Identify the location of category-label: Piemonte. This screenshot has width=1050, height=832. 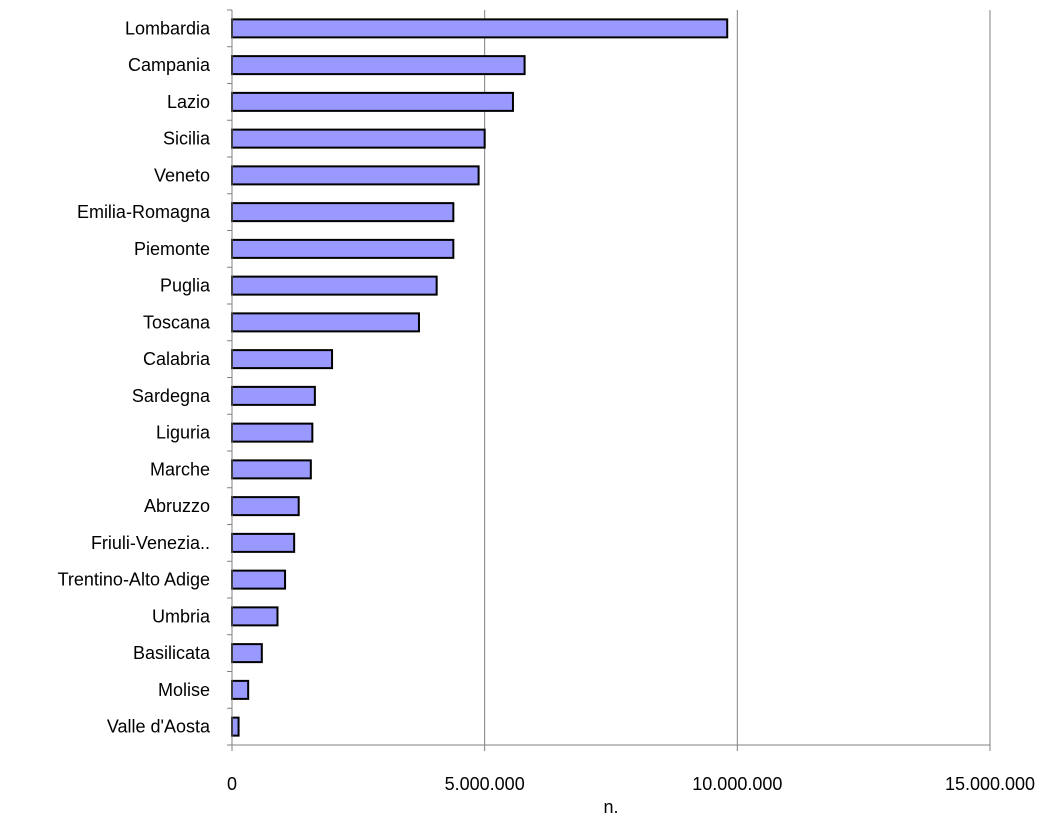
(172, 249).